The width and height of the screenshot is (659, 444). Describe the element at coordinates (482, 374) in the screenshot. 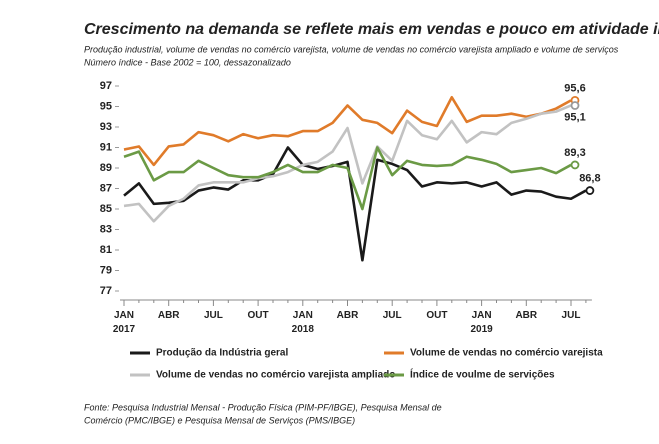

I see `legend-label: Índice de voulme de servições` at that location.